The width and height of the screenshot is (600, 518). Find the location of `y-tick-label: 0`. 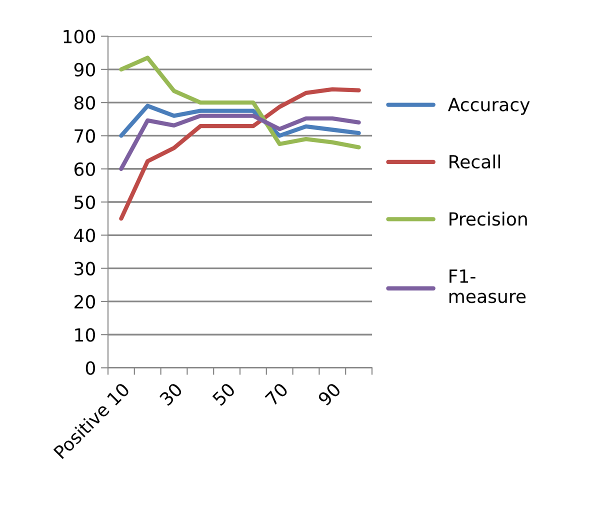

y-tick-label: 0 is located at coordinates (90, 368).